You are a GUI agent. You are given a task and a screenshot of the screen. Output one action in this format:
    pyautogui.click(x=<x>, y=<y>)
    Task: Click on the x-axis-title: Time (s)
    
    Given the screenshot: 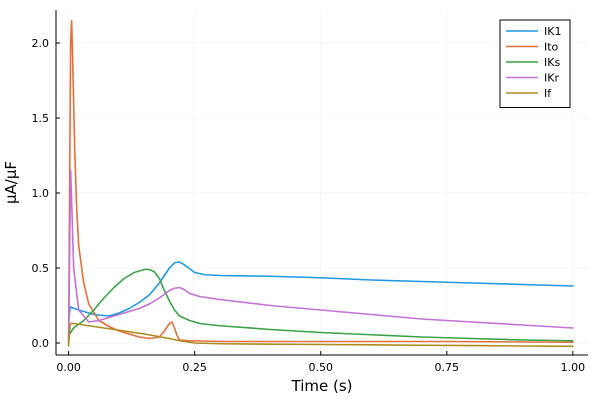 What is the action you would take?
    pyautogui.click(x=322, y=386)
    